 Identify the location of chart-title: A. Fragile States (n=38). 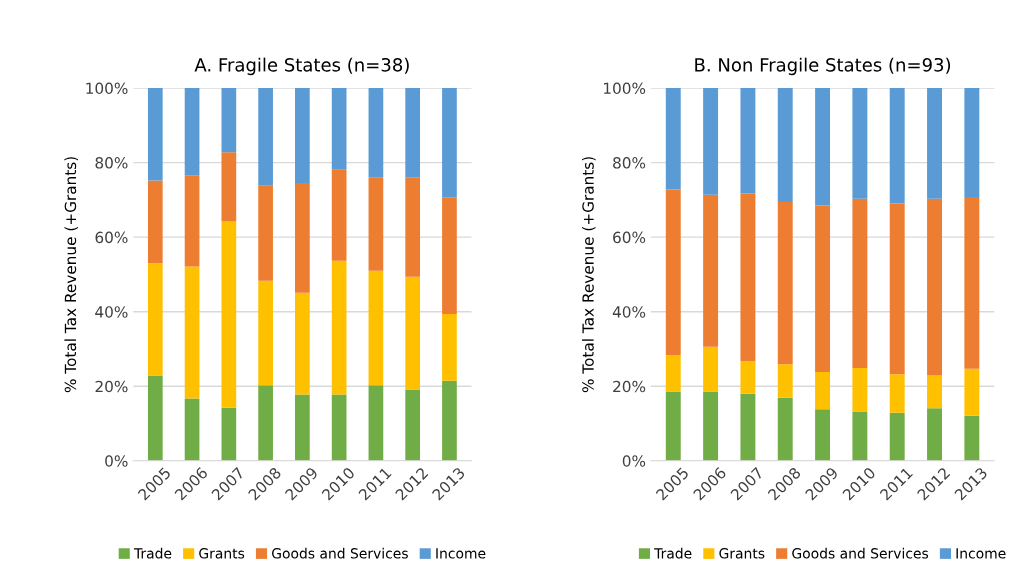
(301, 66).